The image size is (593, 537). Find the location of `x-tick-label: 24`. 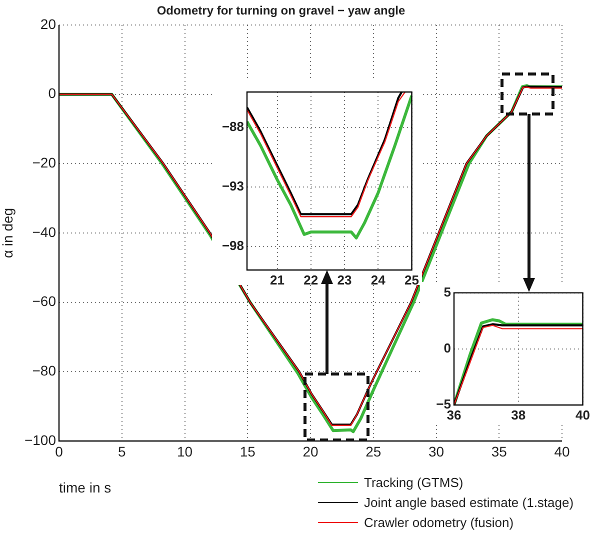

x-tick-label: 24 is located at coordinates (378, 280).